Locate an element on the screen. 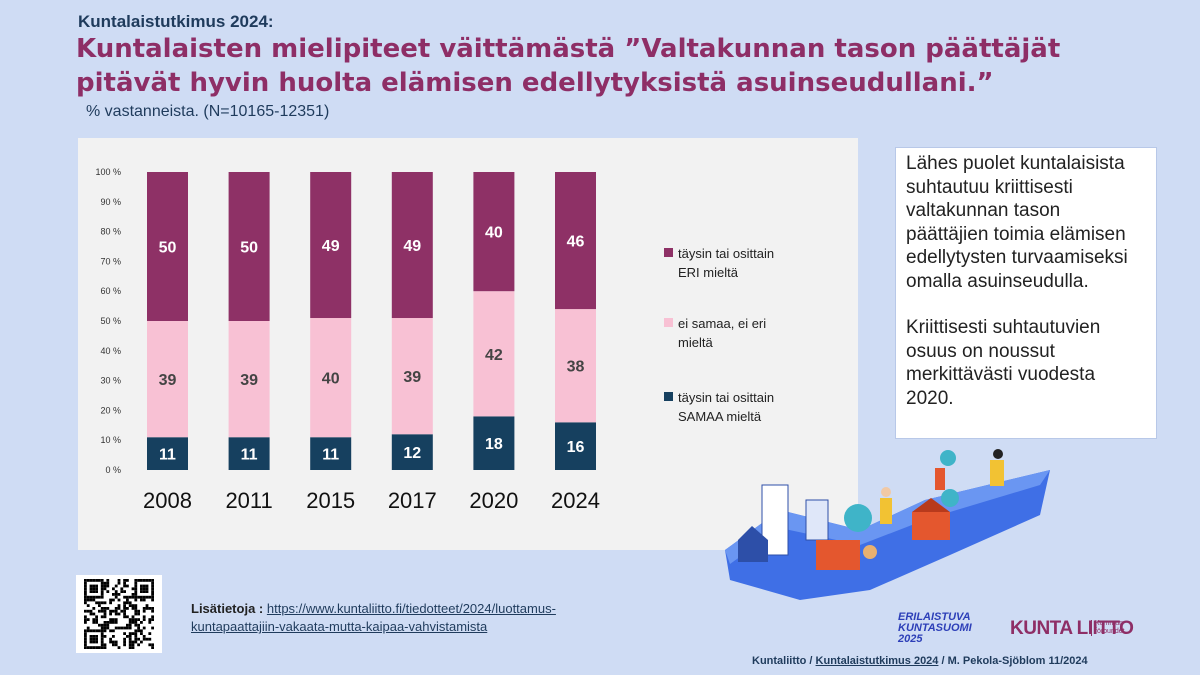 The image size is (1200, 675). logo1-line2: KUNTASUOMI is located at coordinates (935, 628).